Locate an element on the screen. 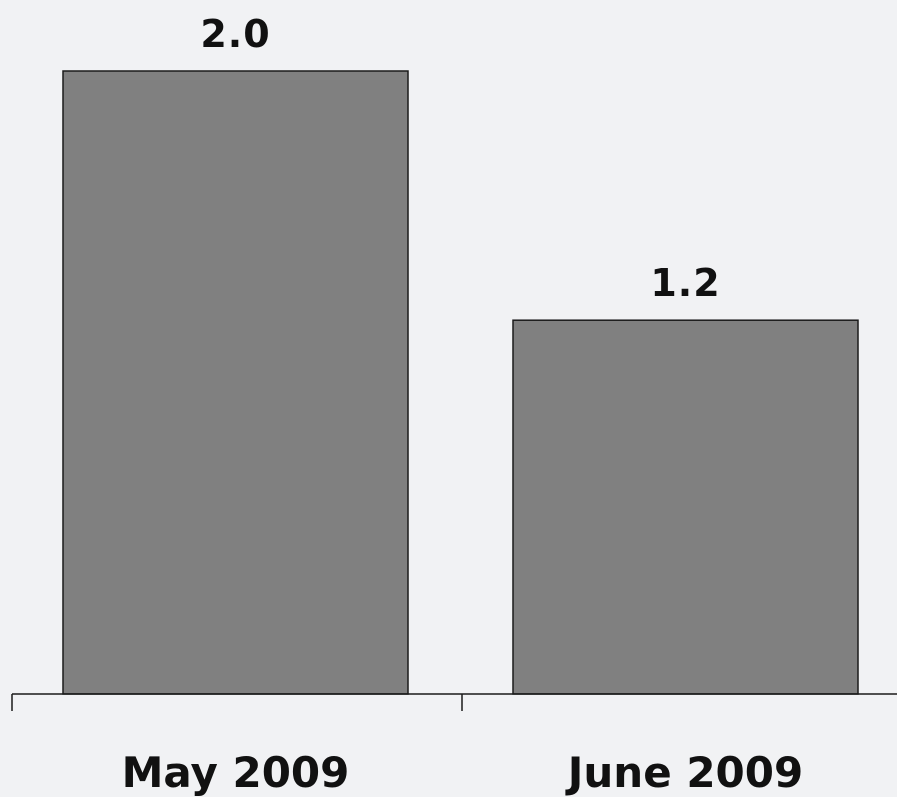 The height and width of the screenshot is (797, 897). category-labels-group: May 2009 June 2009 is located at coordinates (463, 772).